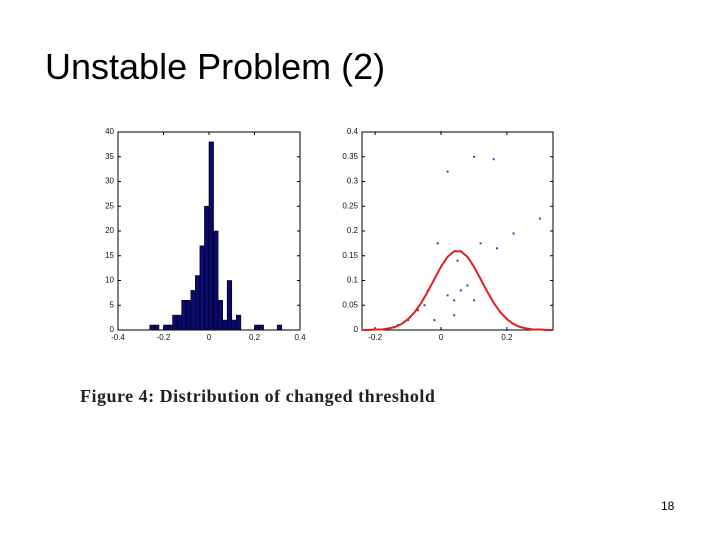  Describe the element at coordinates (350, 304) in the screenshot. I see `y-tick-label: 0.05` at that location.